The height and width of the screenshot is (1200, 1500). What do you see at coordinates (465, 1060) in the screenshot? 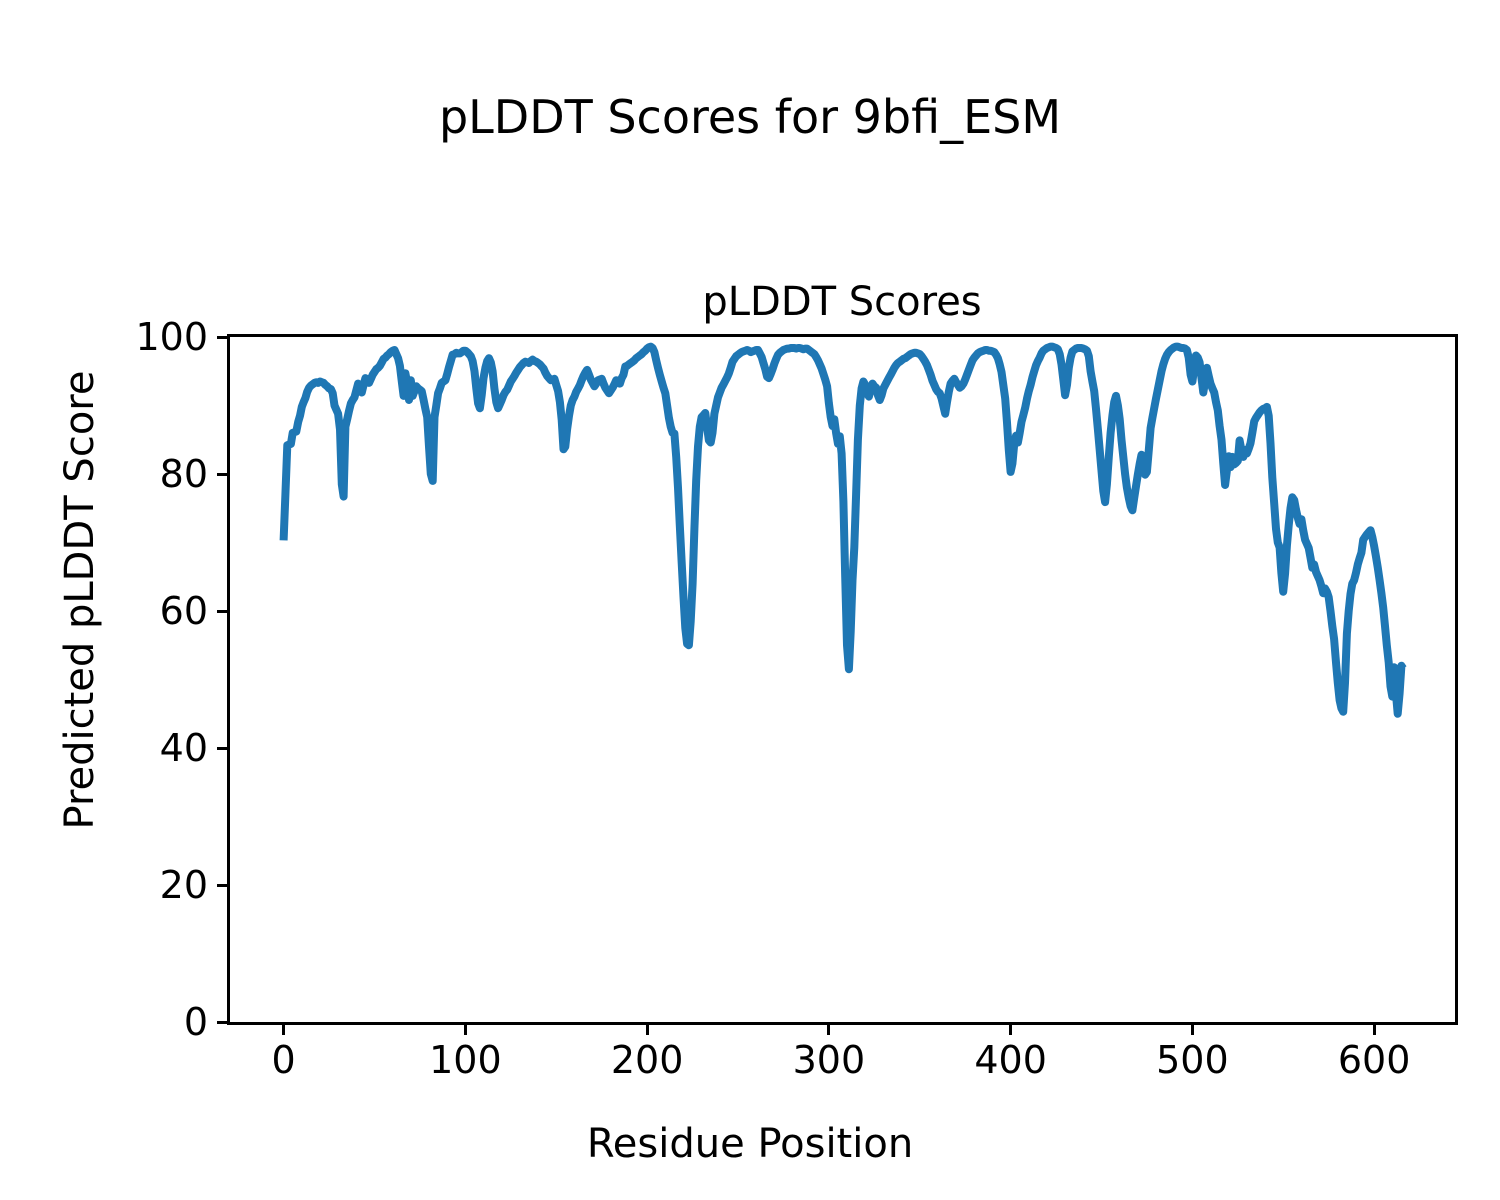
I see `x-tick-label: 100` at bounding box center [465, 1060].